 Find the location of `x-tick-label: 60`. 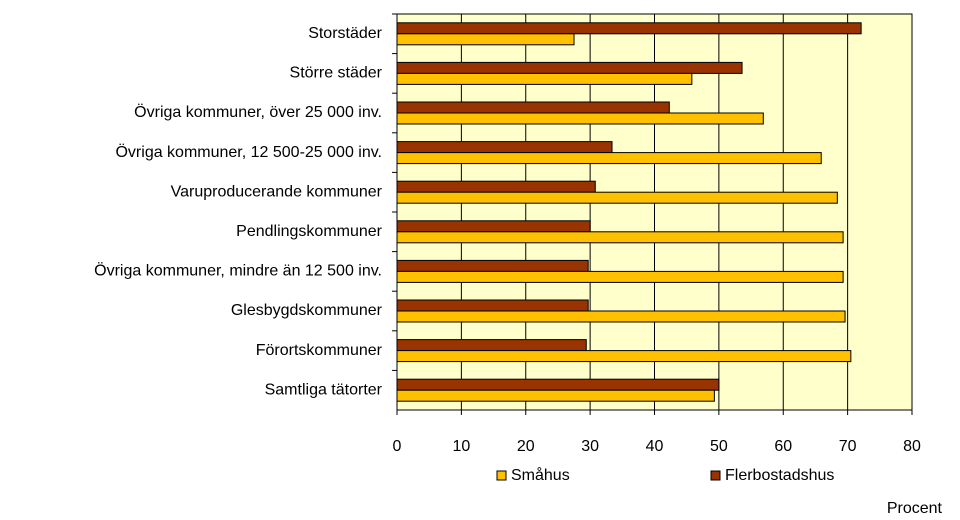

x-tick-label: 60 is located at coordinates (783, 446).